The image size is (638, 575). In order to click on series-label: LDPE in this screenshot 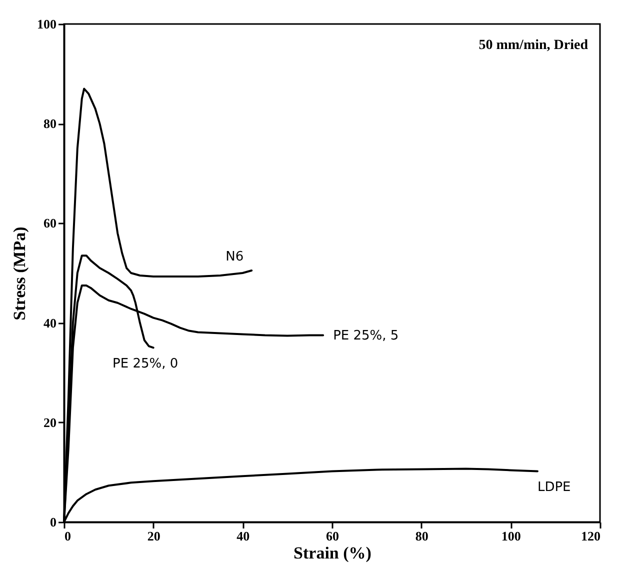, I will do `click(554, 488)`.